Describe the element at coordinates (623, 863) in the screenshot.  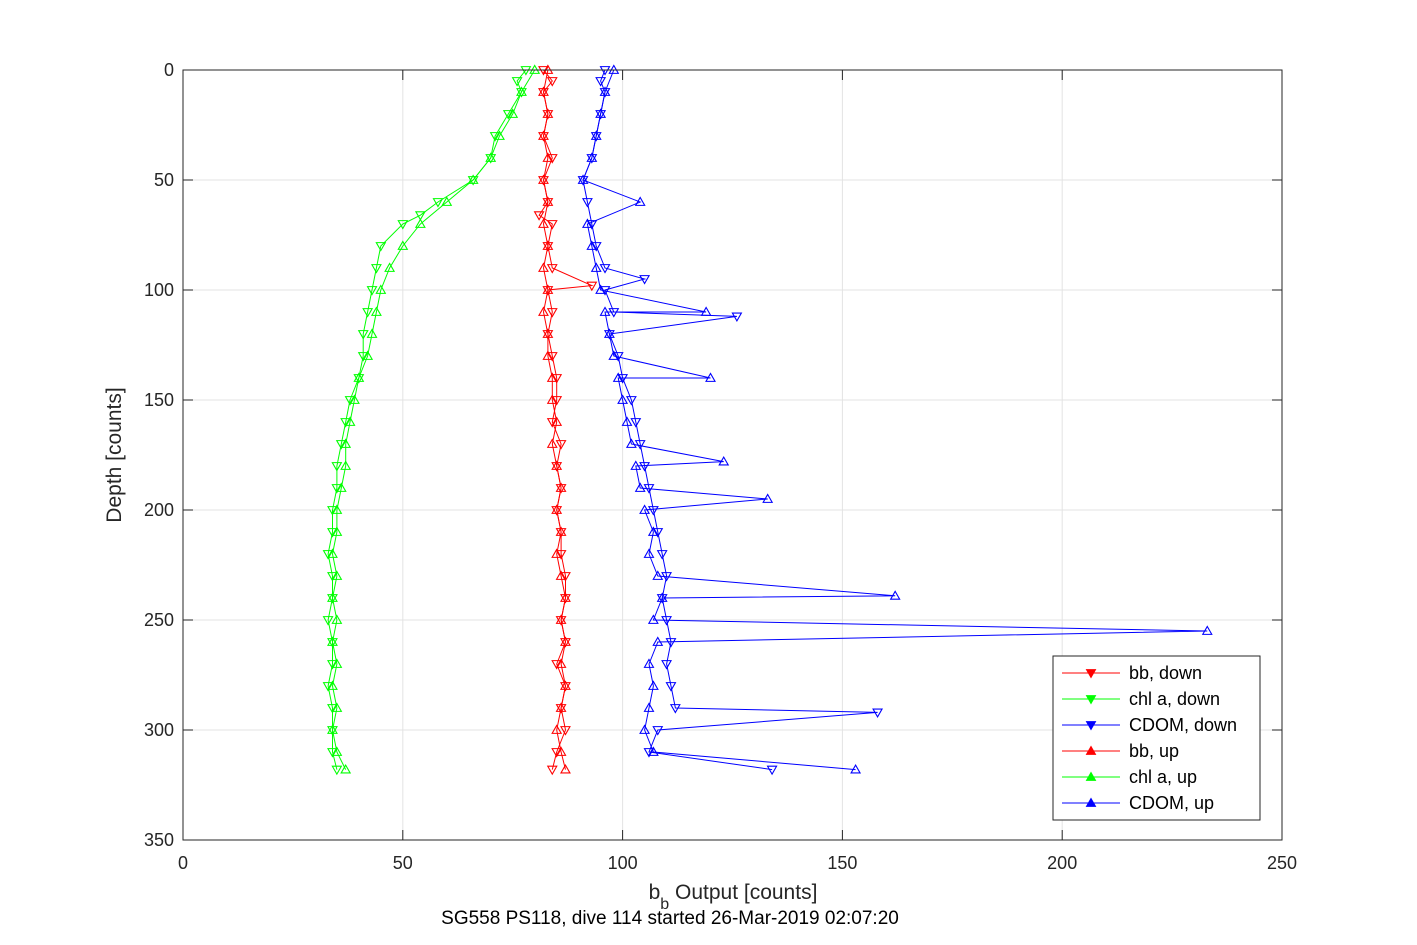
I see `x-tick-label: 100` at that location.